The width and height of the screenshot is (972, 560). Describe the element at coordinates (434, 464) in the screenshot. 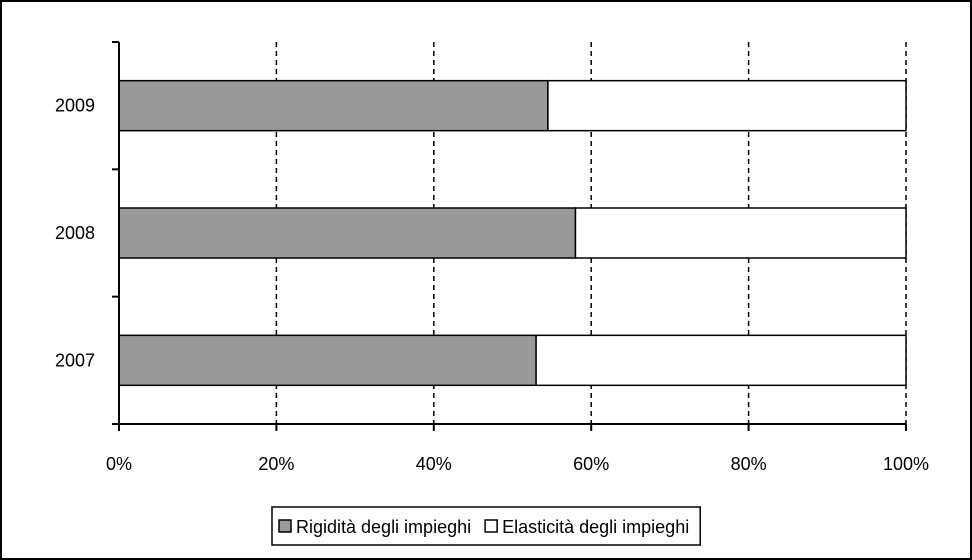

I see `x-tick-label-2: 40%` at that location.